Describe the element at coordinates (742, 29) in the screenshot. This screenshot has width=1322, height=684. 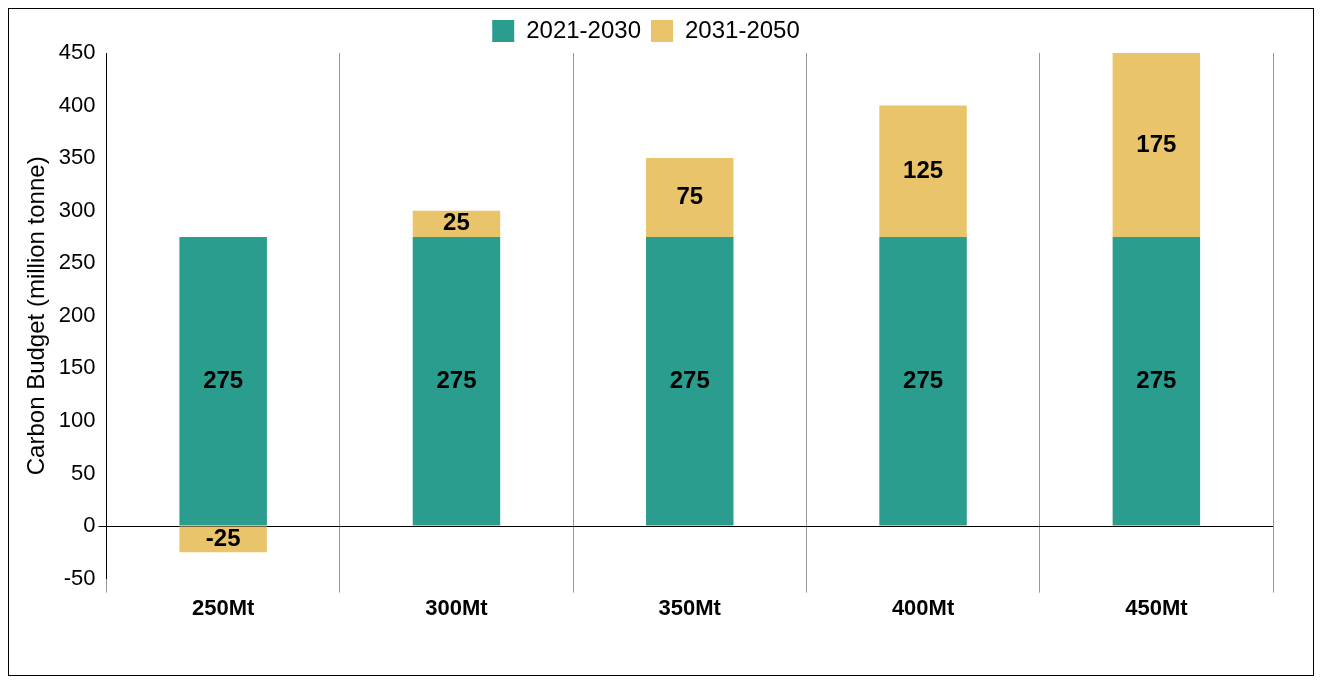
I see `legend-label: 2031-2050` at that location.